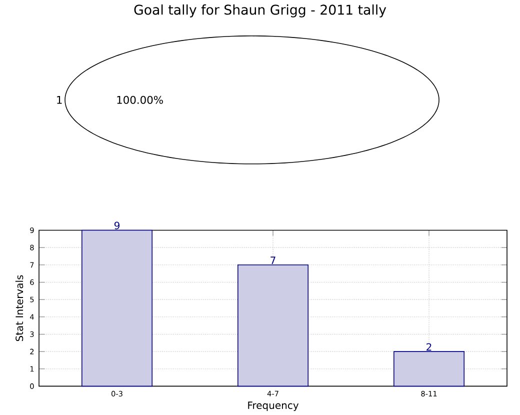 The height and width of the screenshot is (415, 520). Describe the element at coordinates (117, 226) in the screenshot. I see `data-label: 9` at that location.